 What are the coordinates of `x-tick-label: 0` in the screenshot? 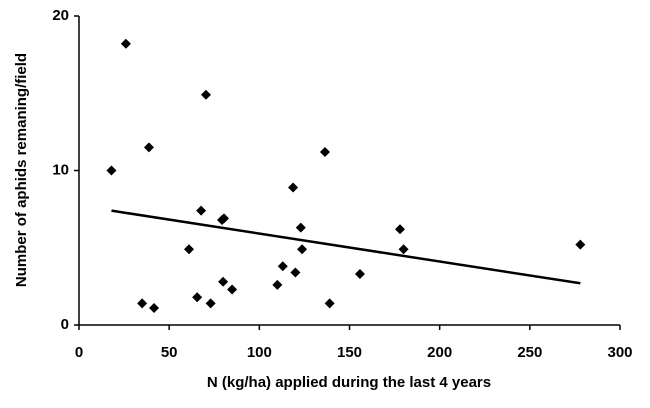 It's located at (79, 352).